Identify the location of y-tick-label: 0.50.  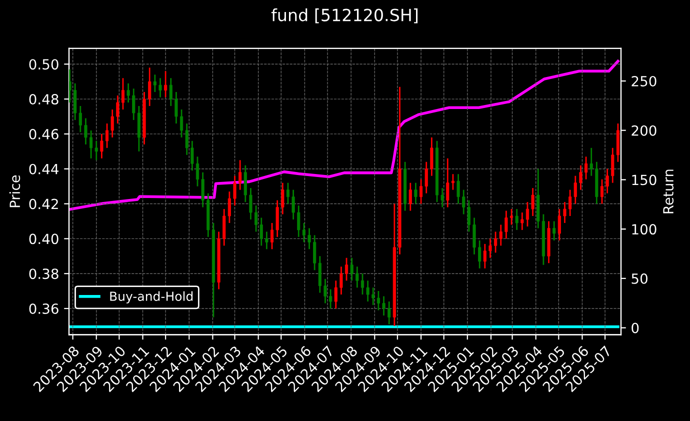
(43, 64).